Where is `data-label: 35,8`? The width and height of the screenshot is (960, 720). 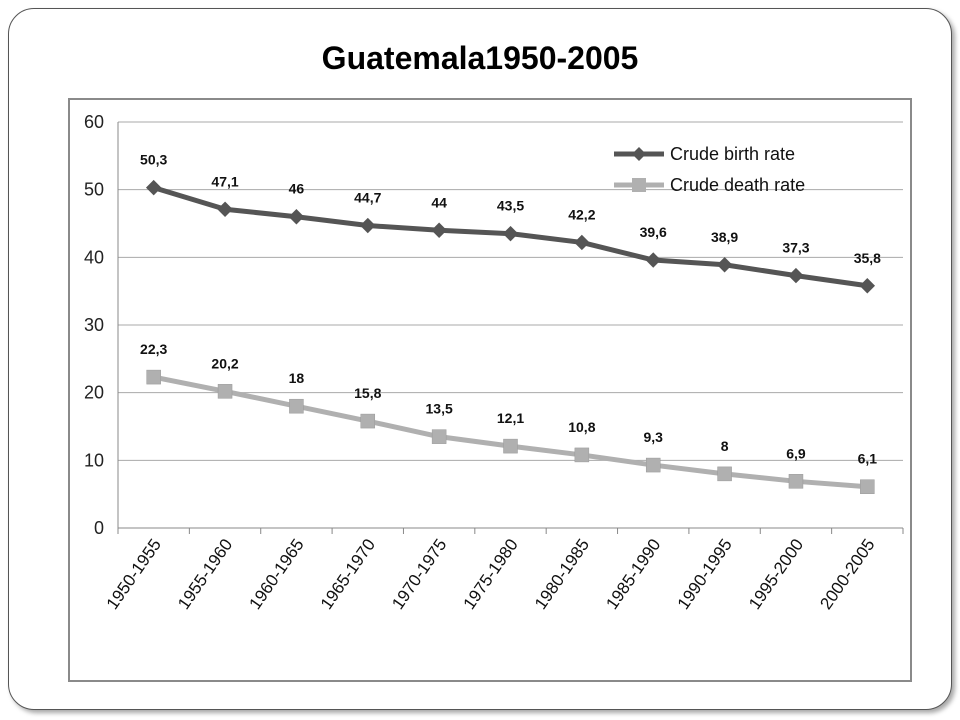
data-label: 35,8 is located at coordinates (867, 258).